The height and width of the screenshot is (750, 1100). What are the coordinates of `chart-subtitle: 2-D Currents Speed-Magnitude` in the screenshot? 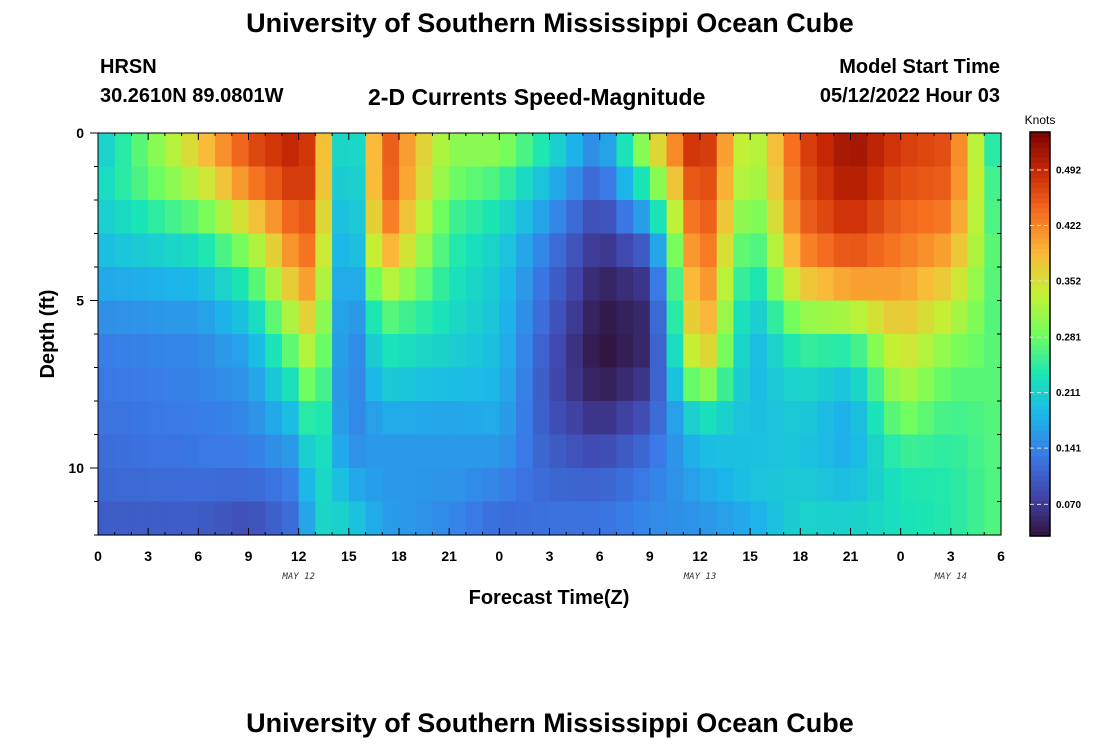 It's located at (537, 97).